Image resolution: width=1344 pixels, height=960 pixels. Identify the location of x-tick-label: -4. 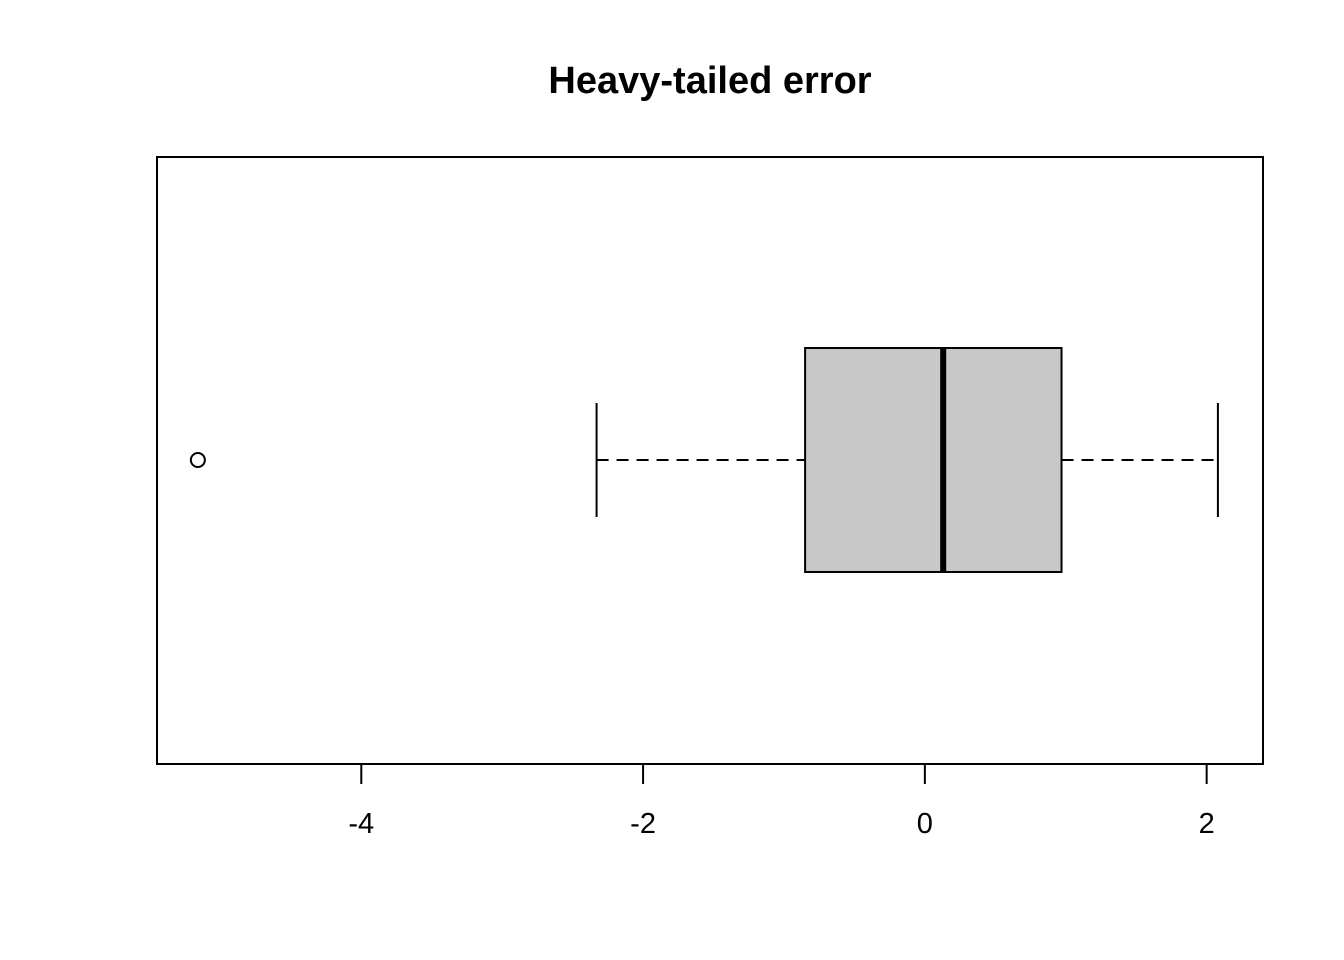
(361, 824).